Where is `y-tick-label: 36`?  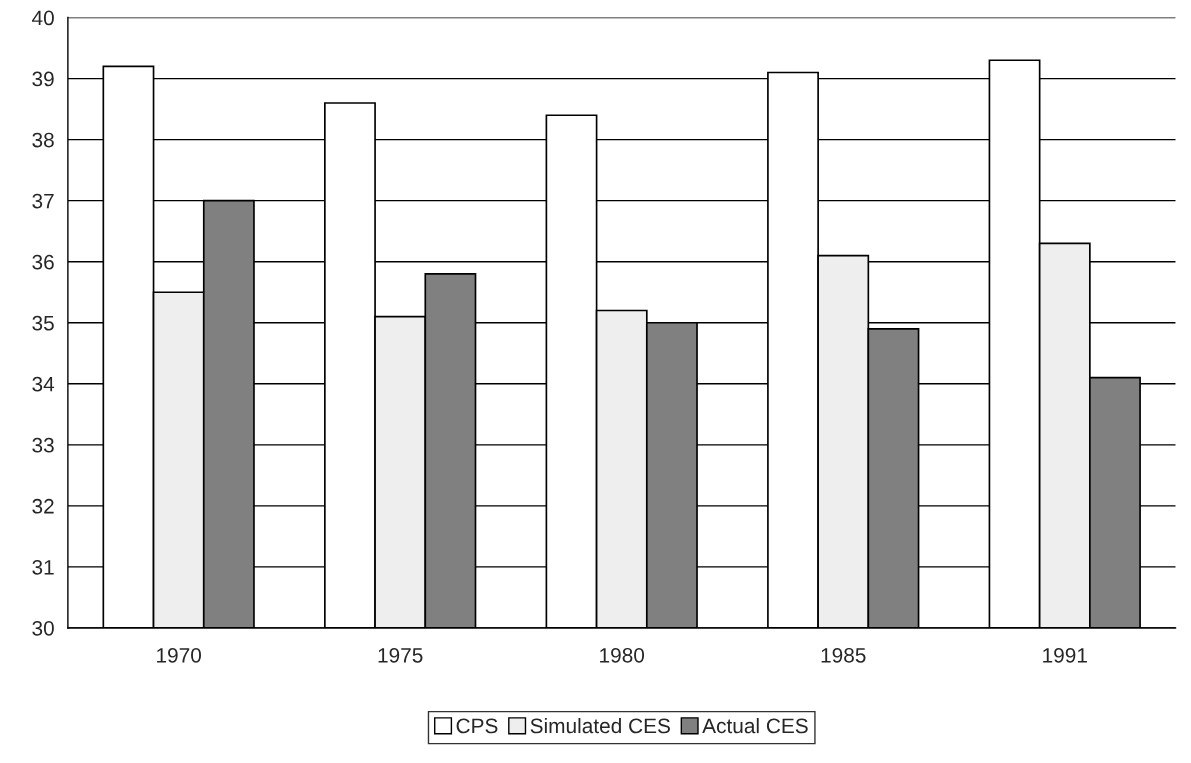 y-tick-label: 36 is located at coordinates (43, 262).